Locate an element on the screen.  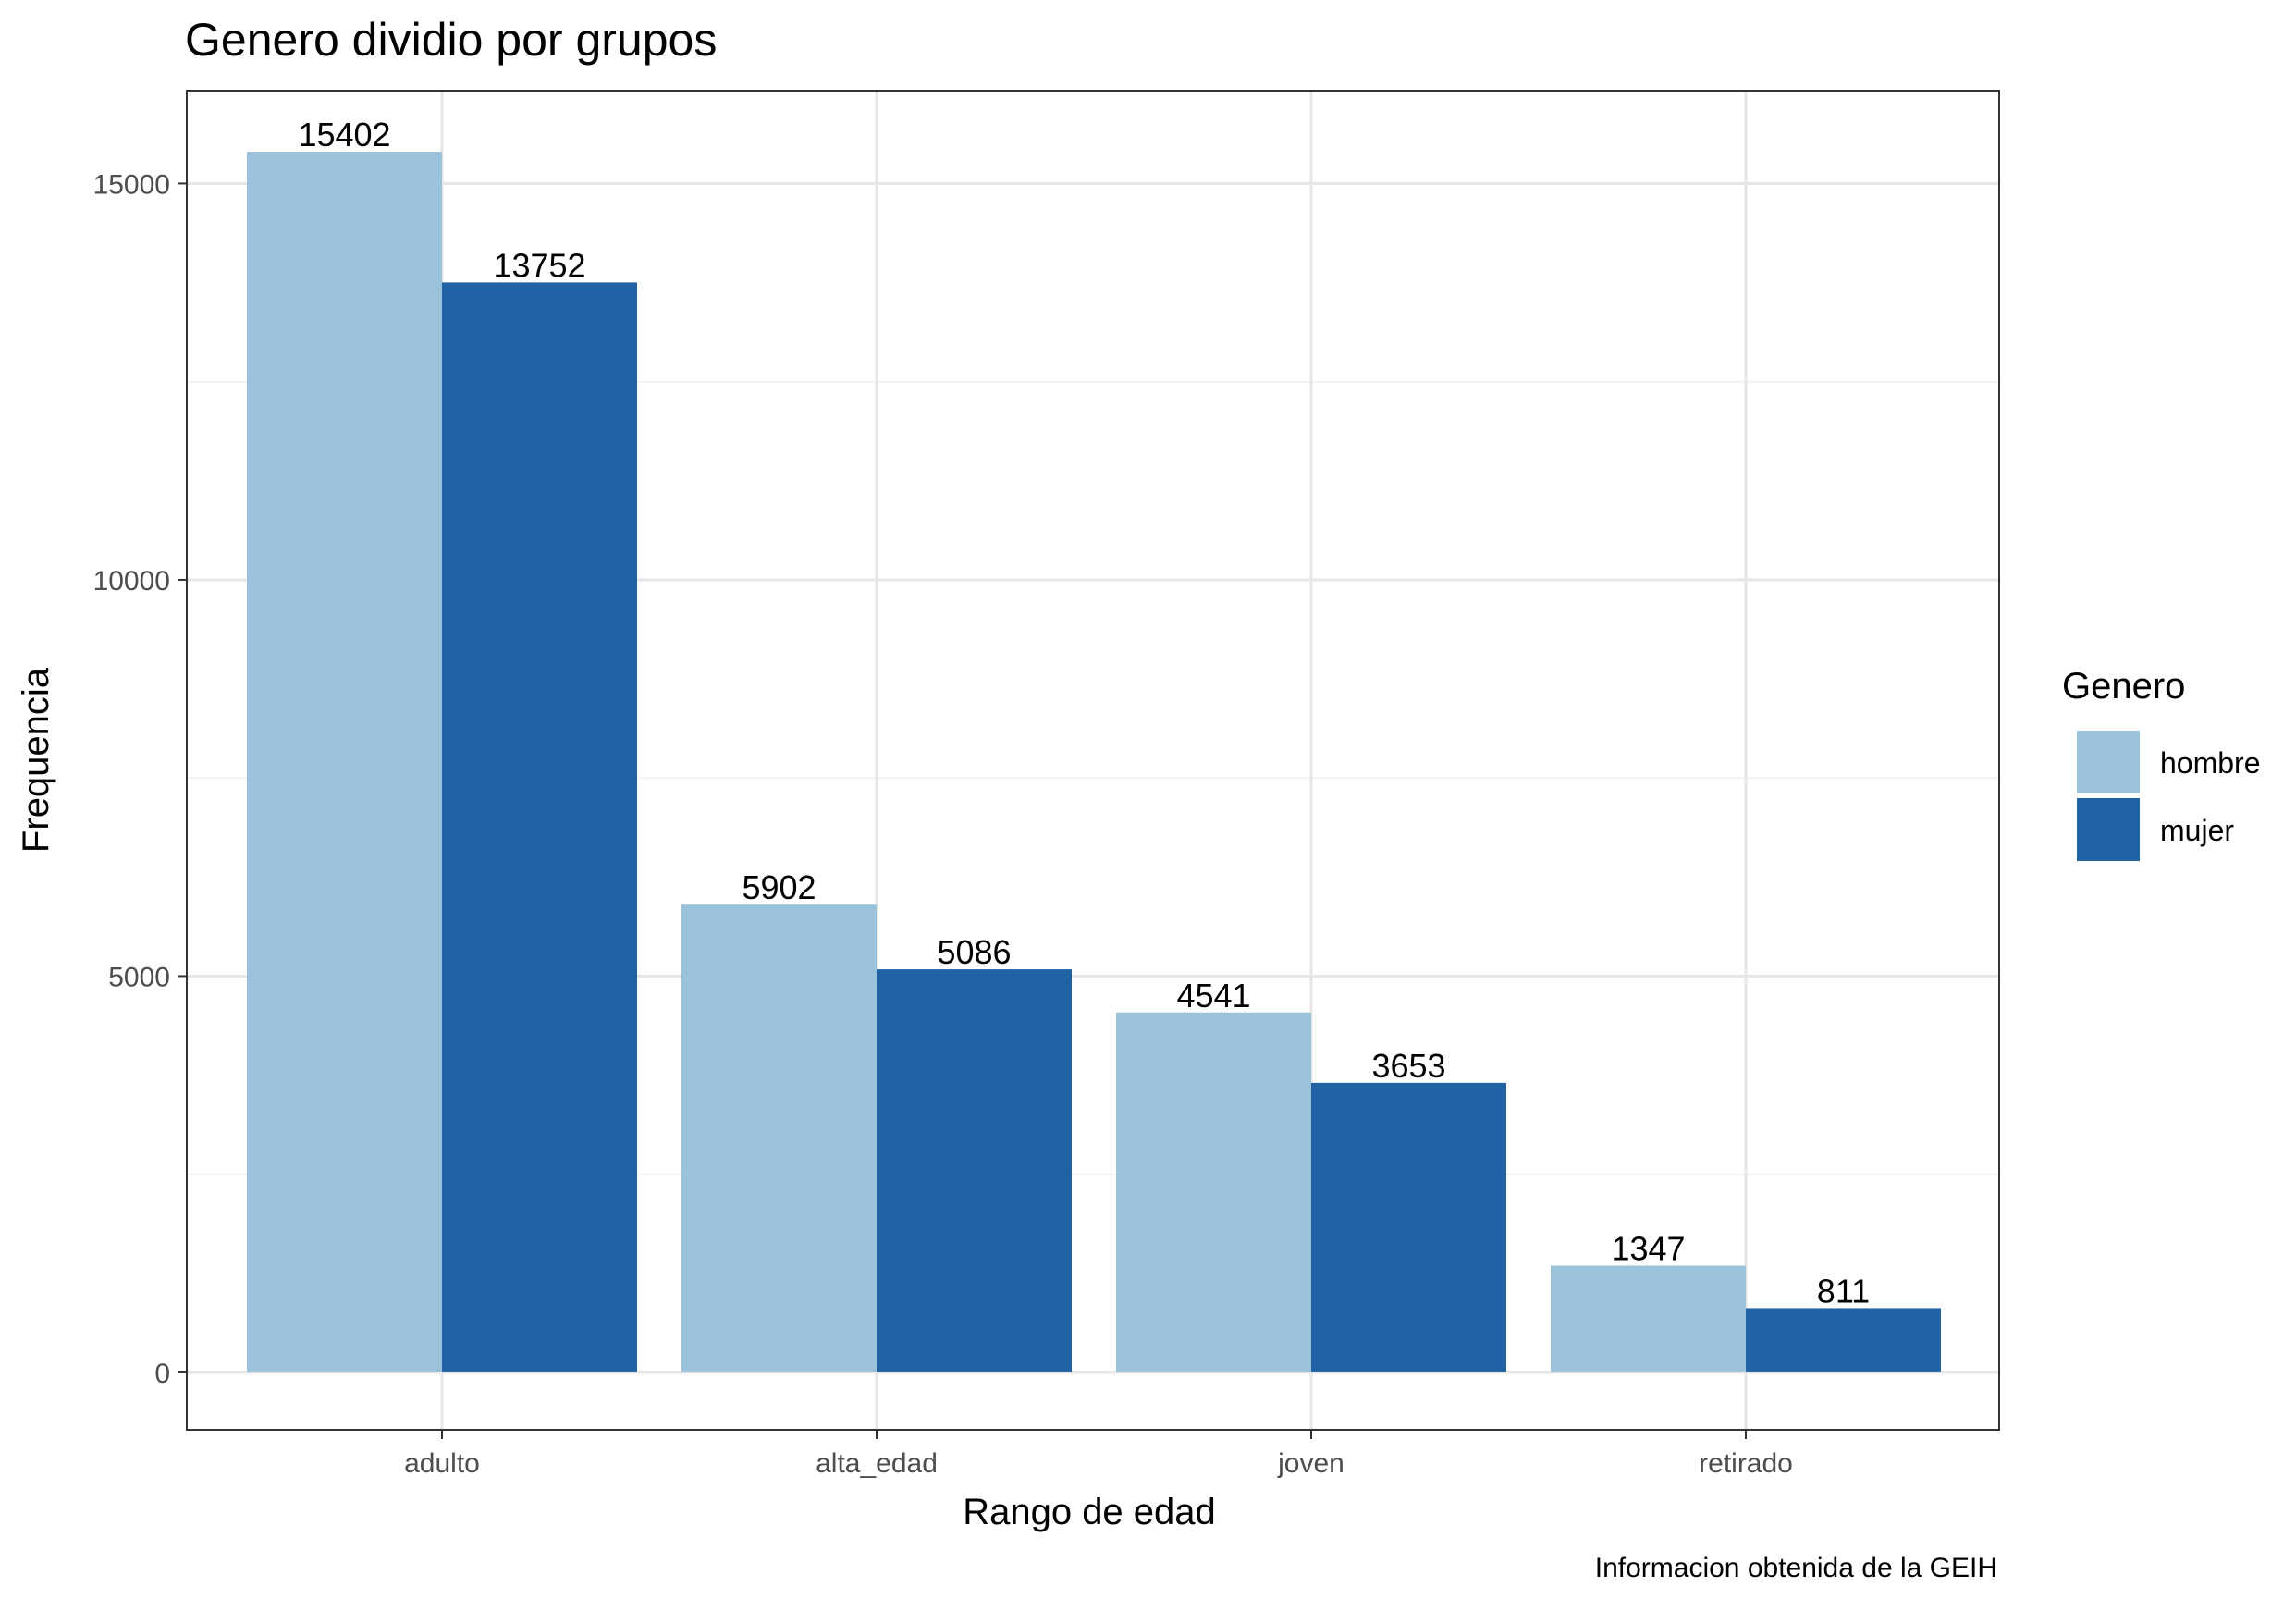
bar-mujer-retirado is located at coordinates (1843, 1340).